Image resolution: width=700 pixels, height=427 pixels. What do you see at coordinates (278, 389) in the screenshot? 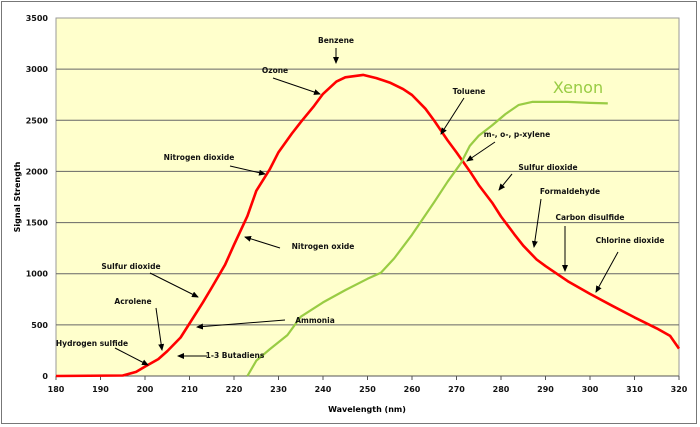
I see `x-tick-label: 230` at bounding box center [278, 389].